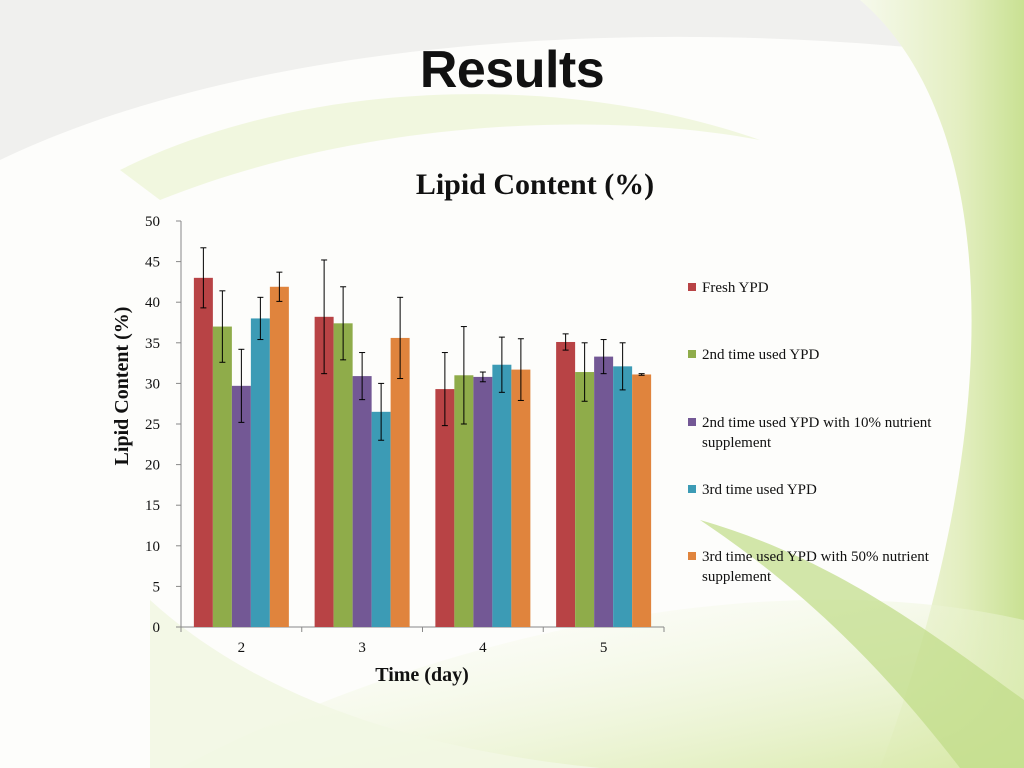  What do you see at coordinates (152, 466) in the screenshot?
I see `y-tick-label: 20` at bounding box center [152, 466].